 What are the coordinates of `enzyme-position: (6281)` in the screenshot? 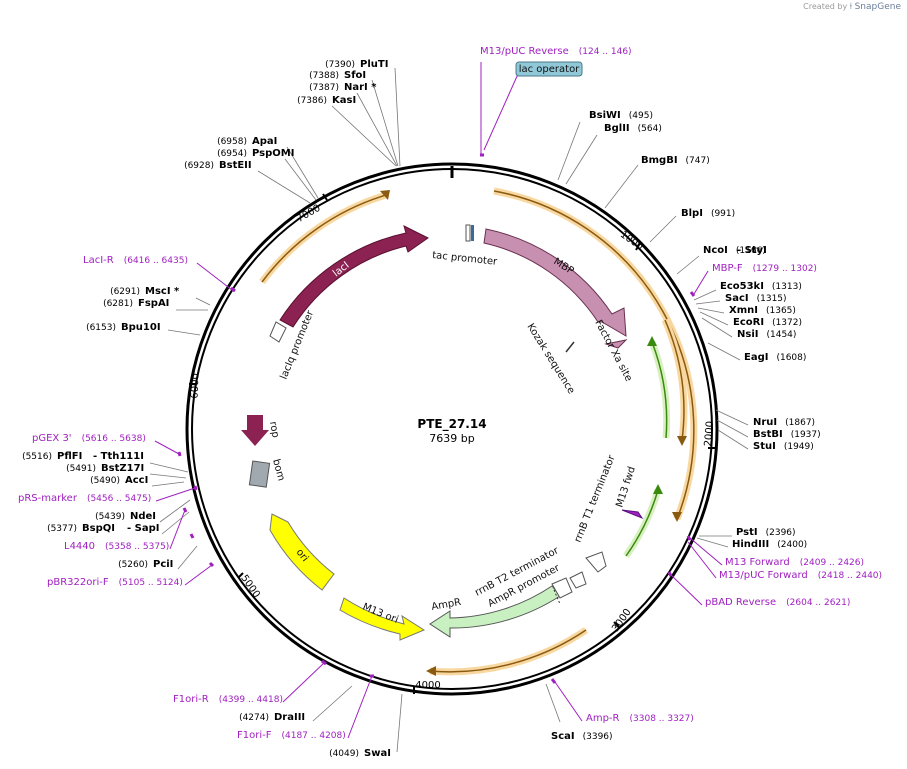 It's located at (118, 304).